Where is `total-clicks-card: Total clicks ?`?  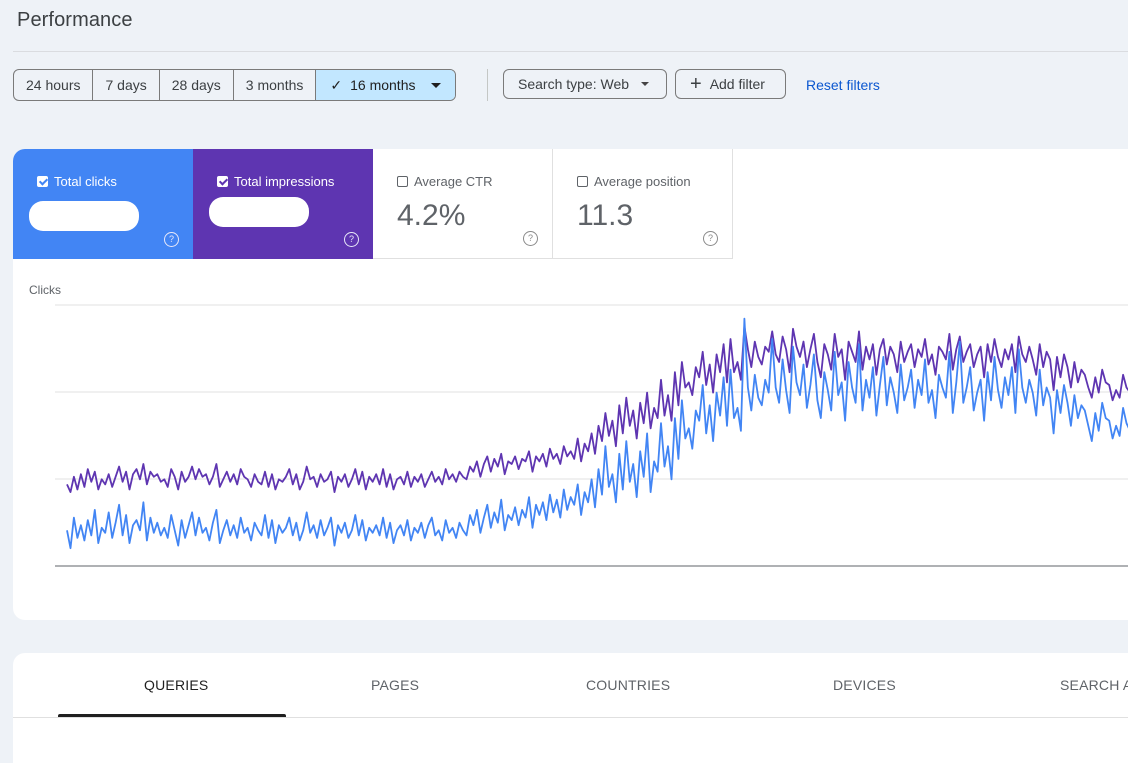 total-clicks-card: Total clicks ? is located at coordinates (103, 204).